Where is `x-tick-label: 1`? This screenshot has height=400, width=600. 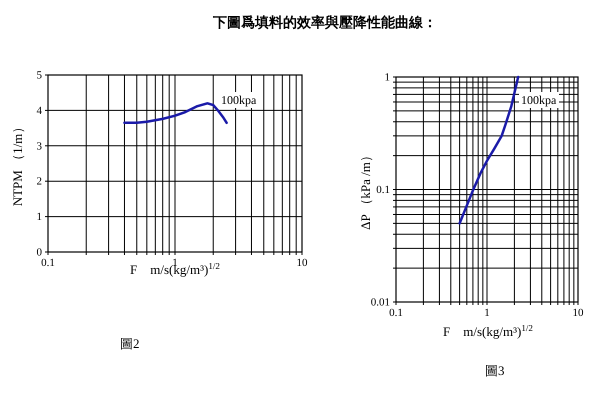 x-tick-label: 1 is located at coordinates (487, 312).